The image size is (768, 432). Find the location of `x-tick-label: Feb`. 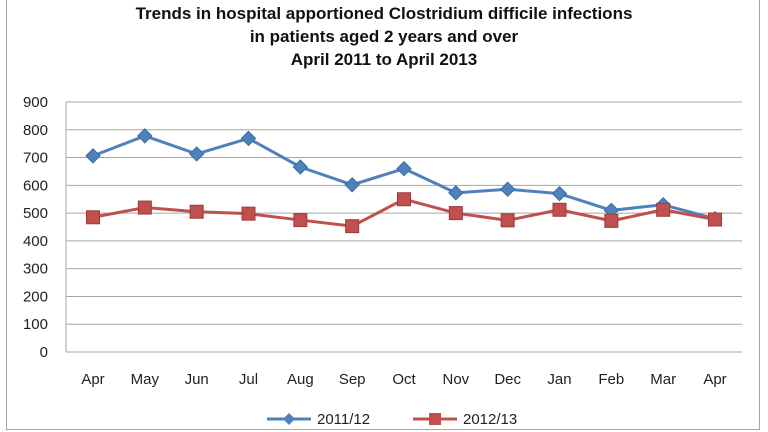

x-tick-label: Feb is located at coordinates (611, 379).